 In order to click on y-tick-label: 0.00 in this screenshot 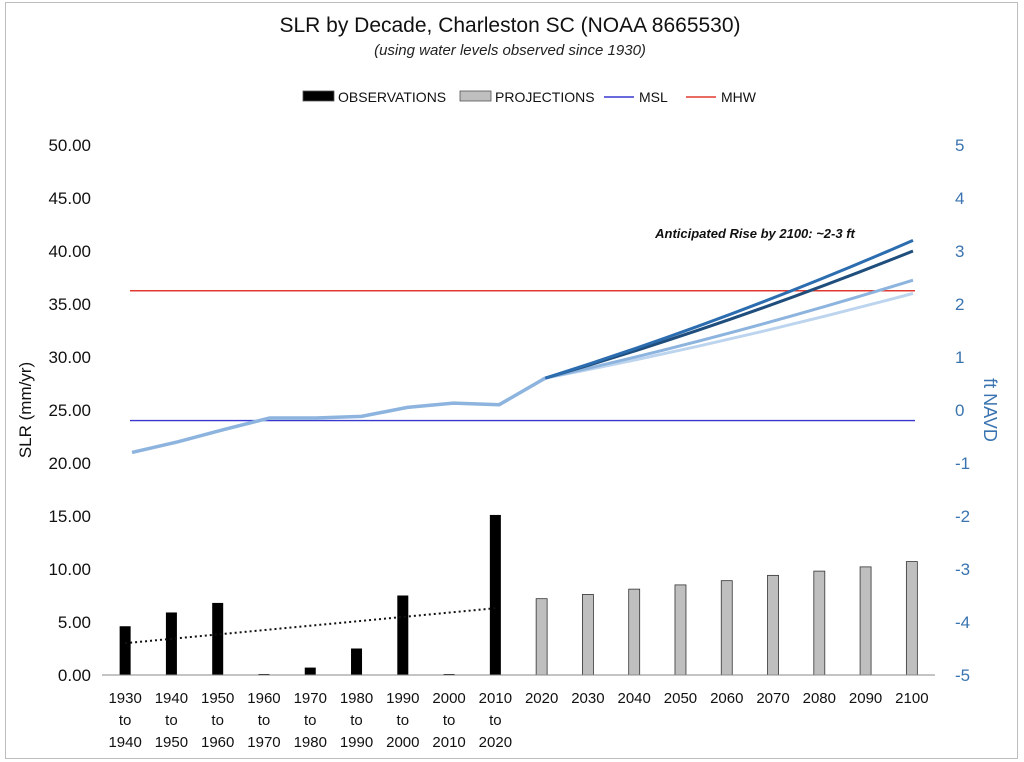, I will do `click(74, 675)`.